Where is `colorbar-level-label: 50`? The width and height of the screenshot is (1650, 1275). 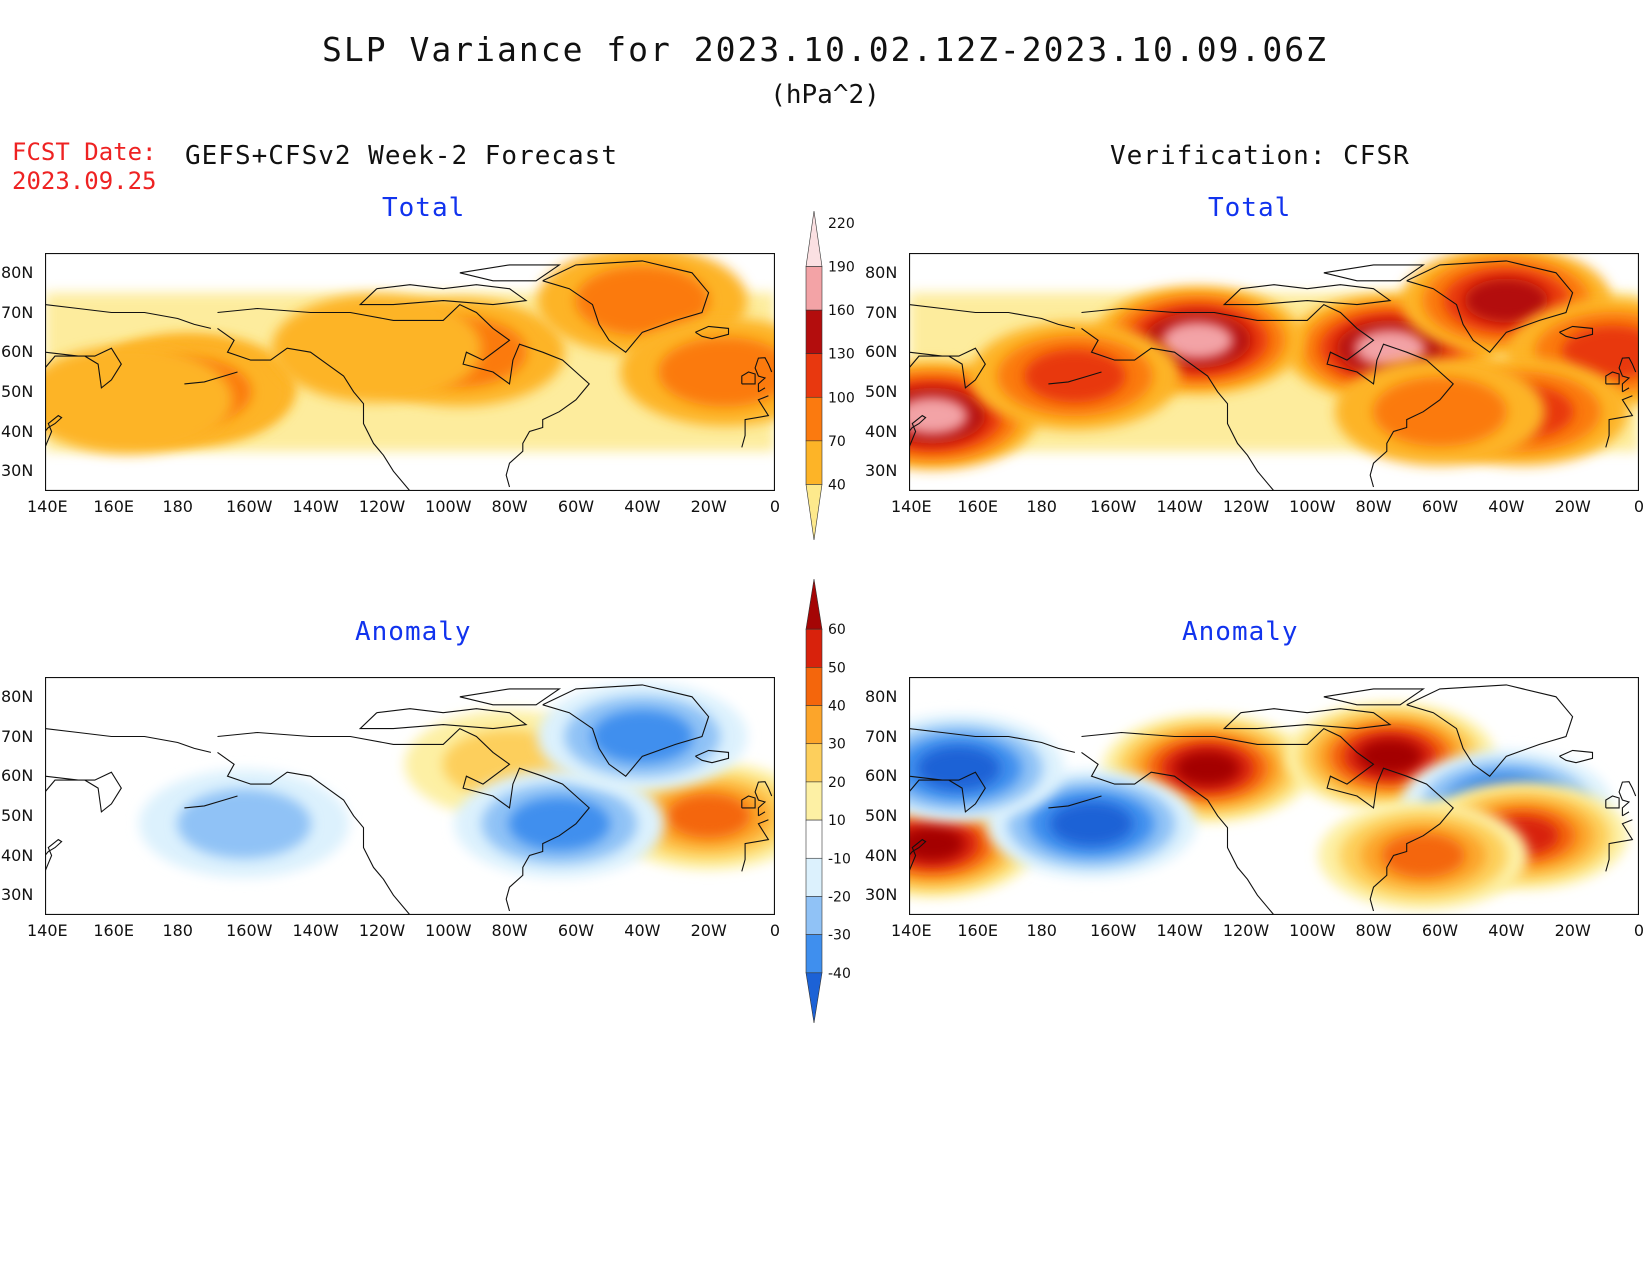 colorbar-level-label: 50 is located at coordinates (837, 668).